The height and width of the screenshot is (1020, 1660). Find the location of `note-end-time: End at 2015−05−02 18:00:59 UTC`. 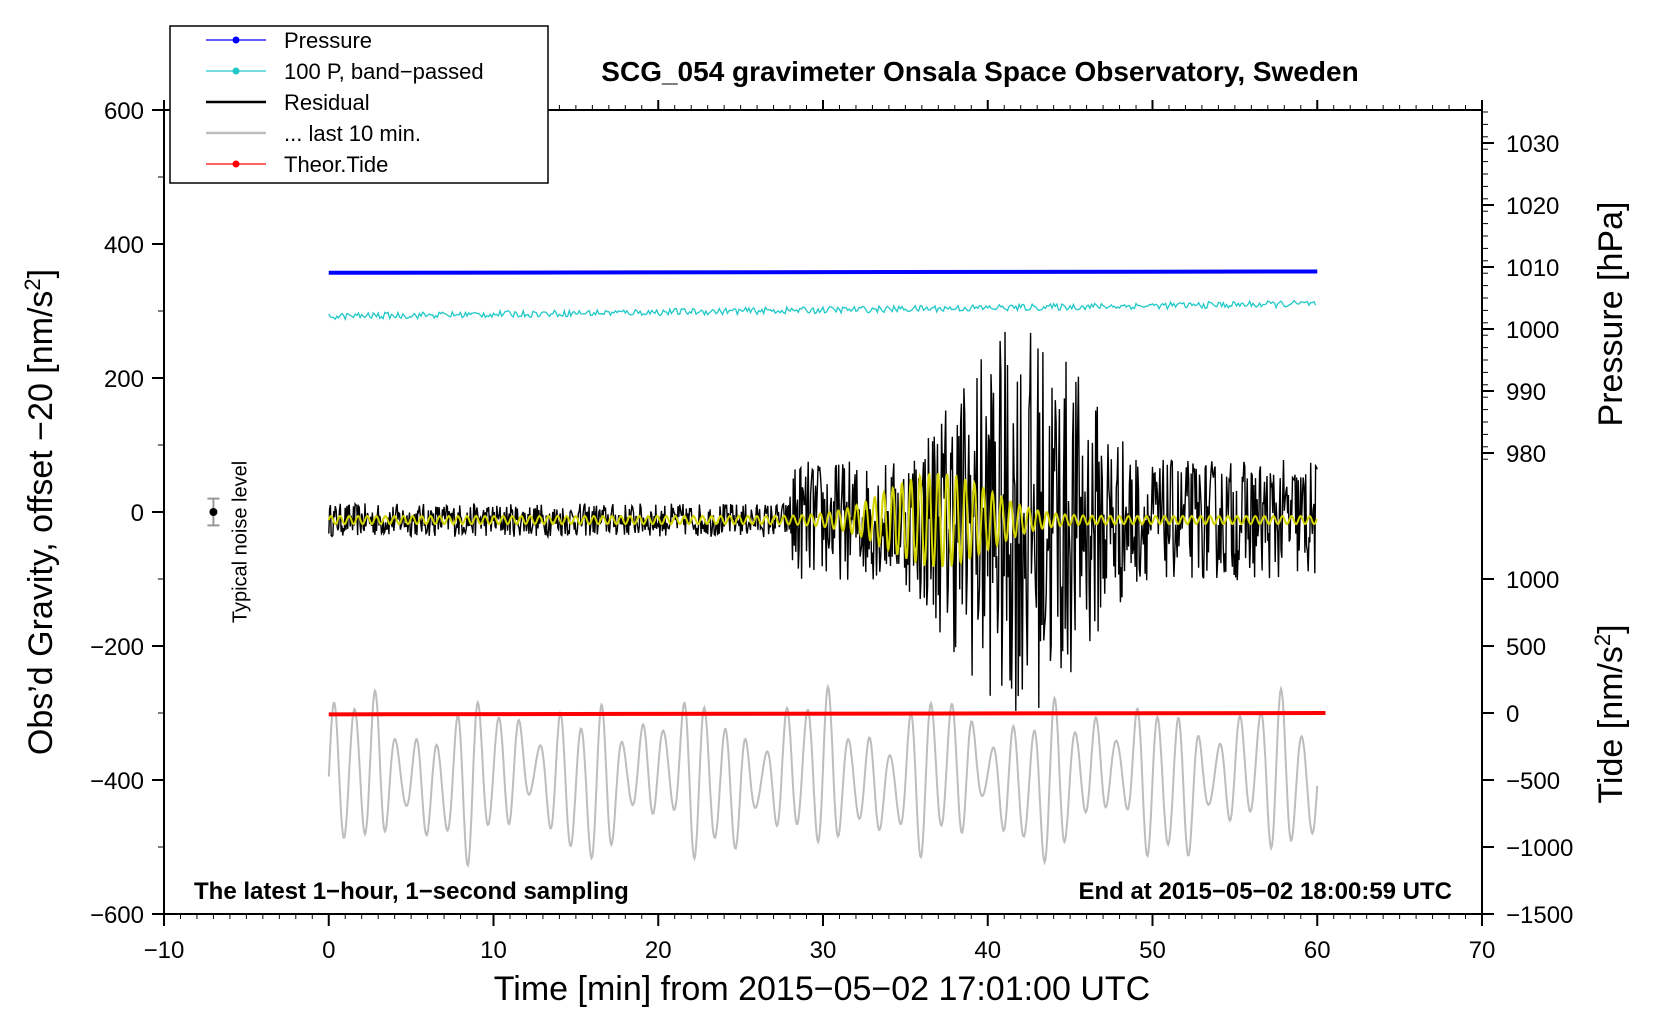

note-end-time: End at 2015−05−02 18:00:59 UTC is located at coordinates (1265, 891).